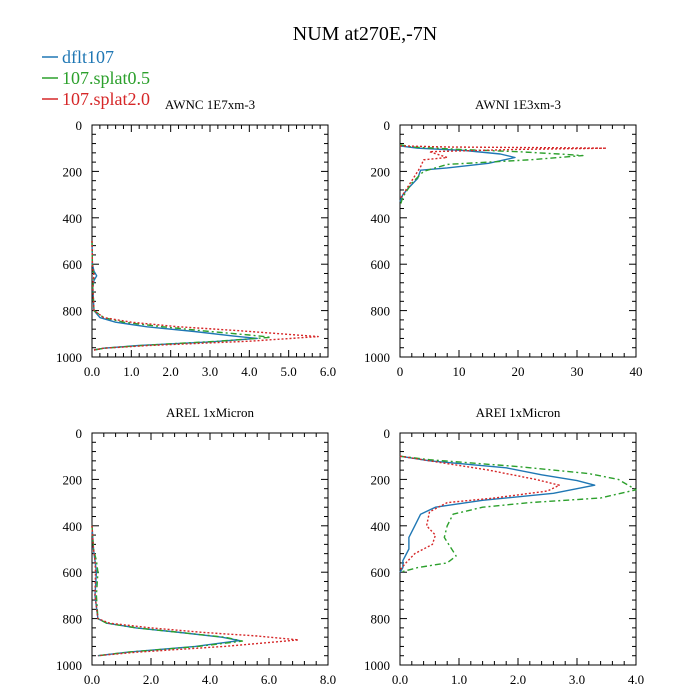 This screenshot has width=700, height=700. I want to click on x-tick-label: 40, so click(636, 371).